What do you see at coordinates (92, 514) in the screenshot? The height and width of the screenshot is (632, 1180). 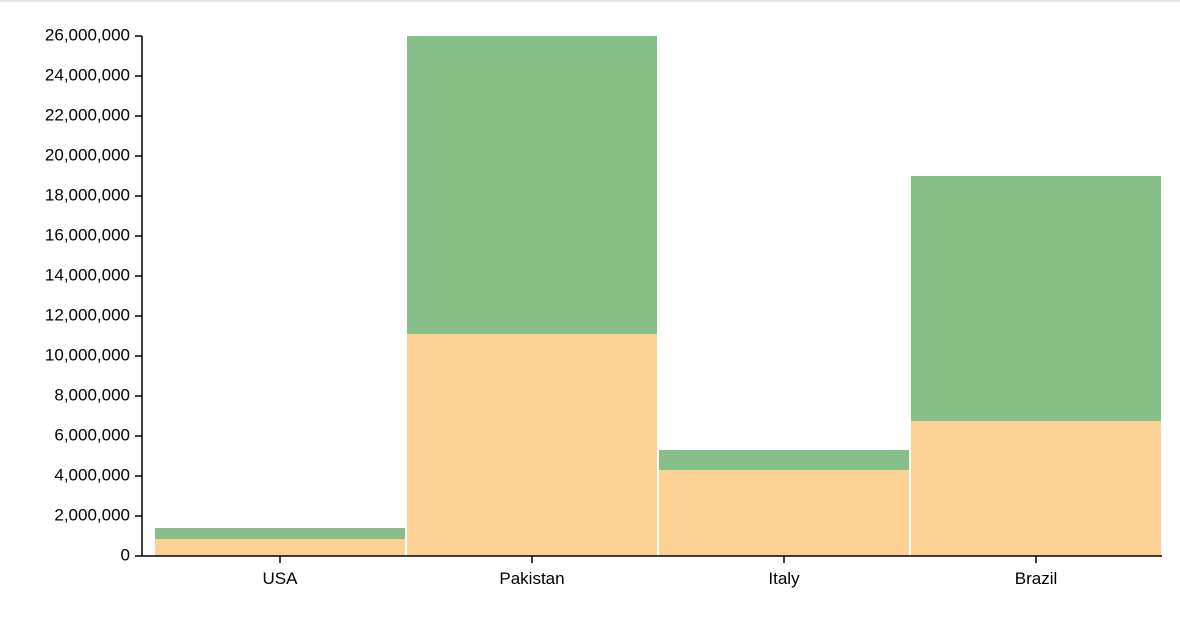 I see `y-tick-label: 2,000,000` at bounding box center [92, 514].